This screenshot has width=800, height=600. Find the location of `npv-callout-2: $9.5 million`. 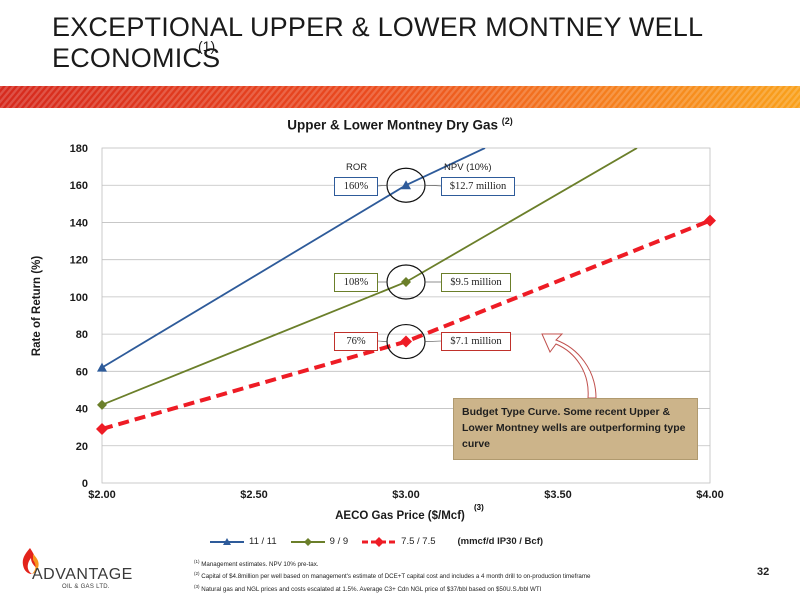

npv-callout-2: $9.5 million is located at coordinates (476, 282).